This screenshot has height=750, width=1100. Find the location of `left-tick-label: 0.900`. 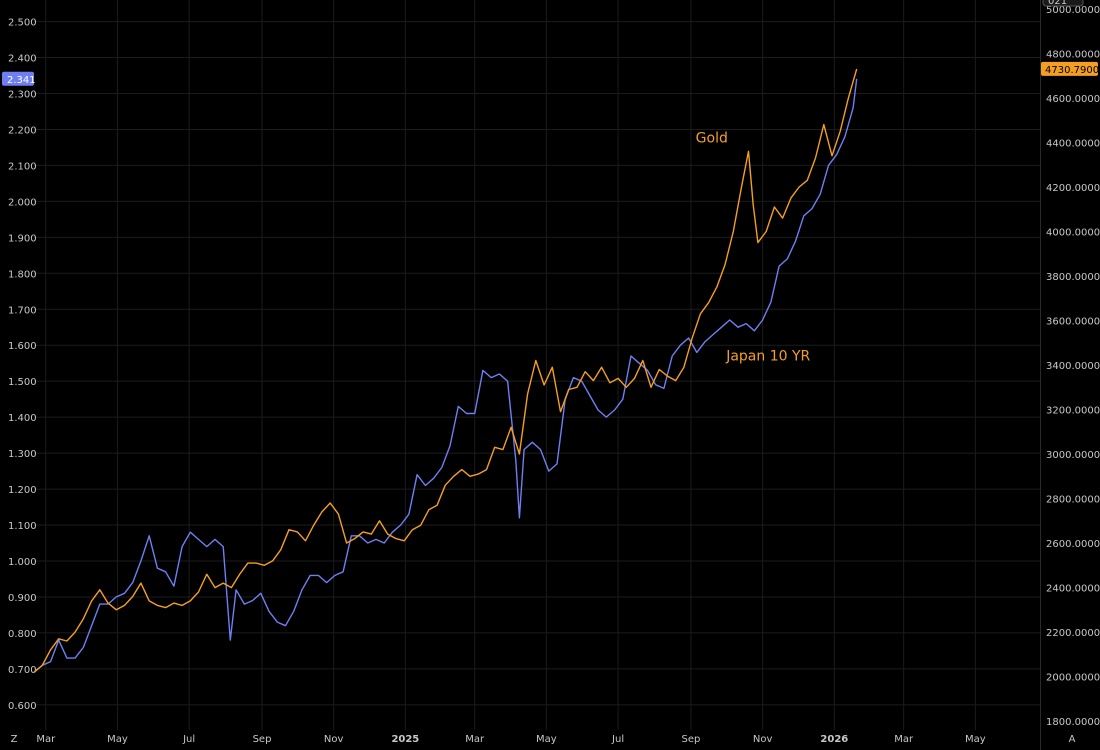

left-tick-label: 0.900 is located at coordinates (22, 598).